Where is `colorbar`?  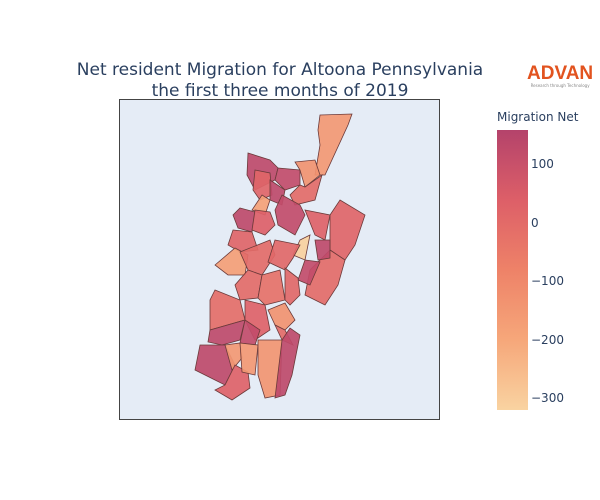 colorbar is located at coordinates (512, 270).